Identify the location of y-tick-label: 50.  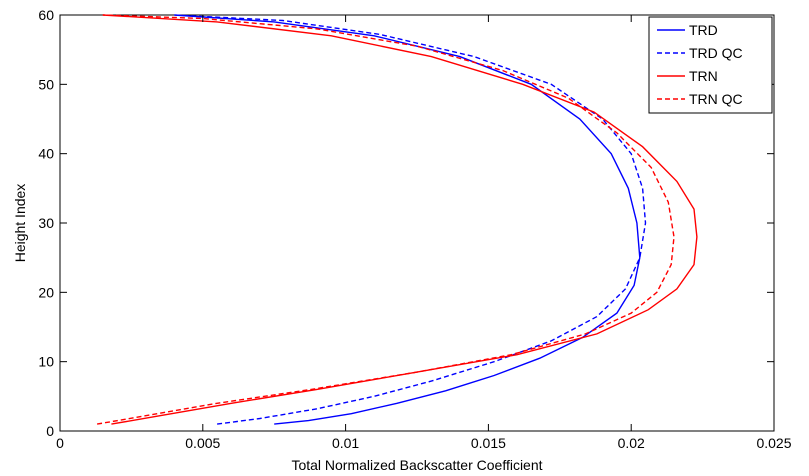
(46, 84).